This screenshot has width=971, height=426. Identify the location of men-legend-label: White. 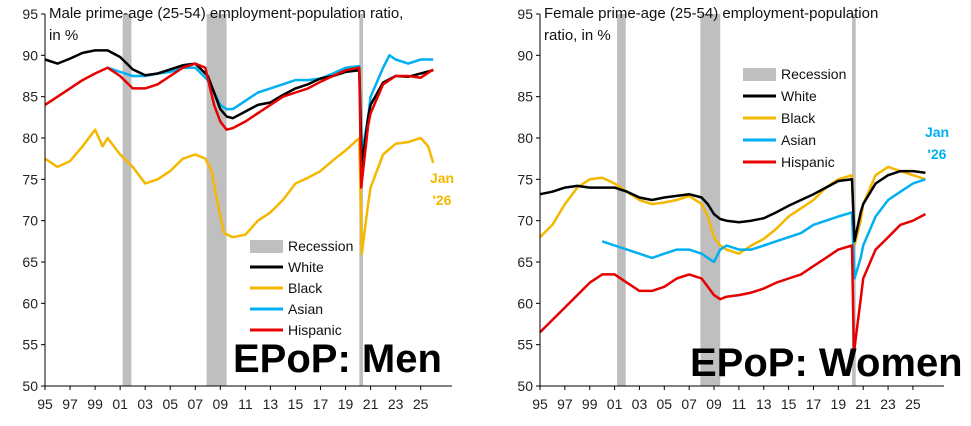
(306, 267).